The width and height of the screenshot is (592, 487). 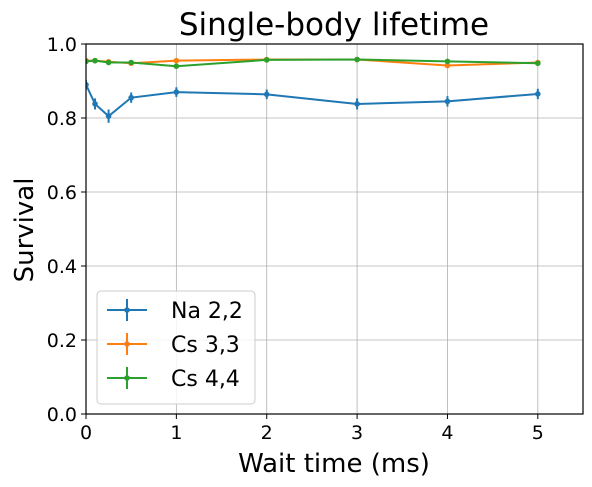 What do you see at coordinates (62, 341) in the screenshot?
I see `y-tick-label: 0.2` at bounding box center [62, 341].